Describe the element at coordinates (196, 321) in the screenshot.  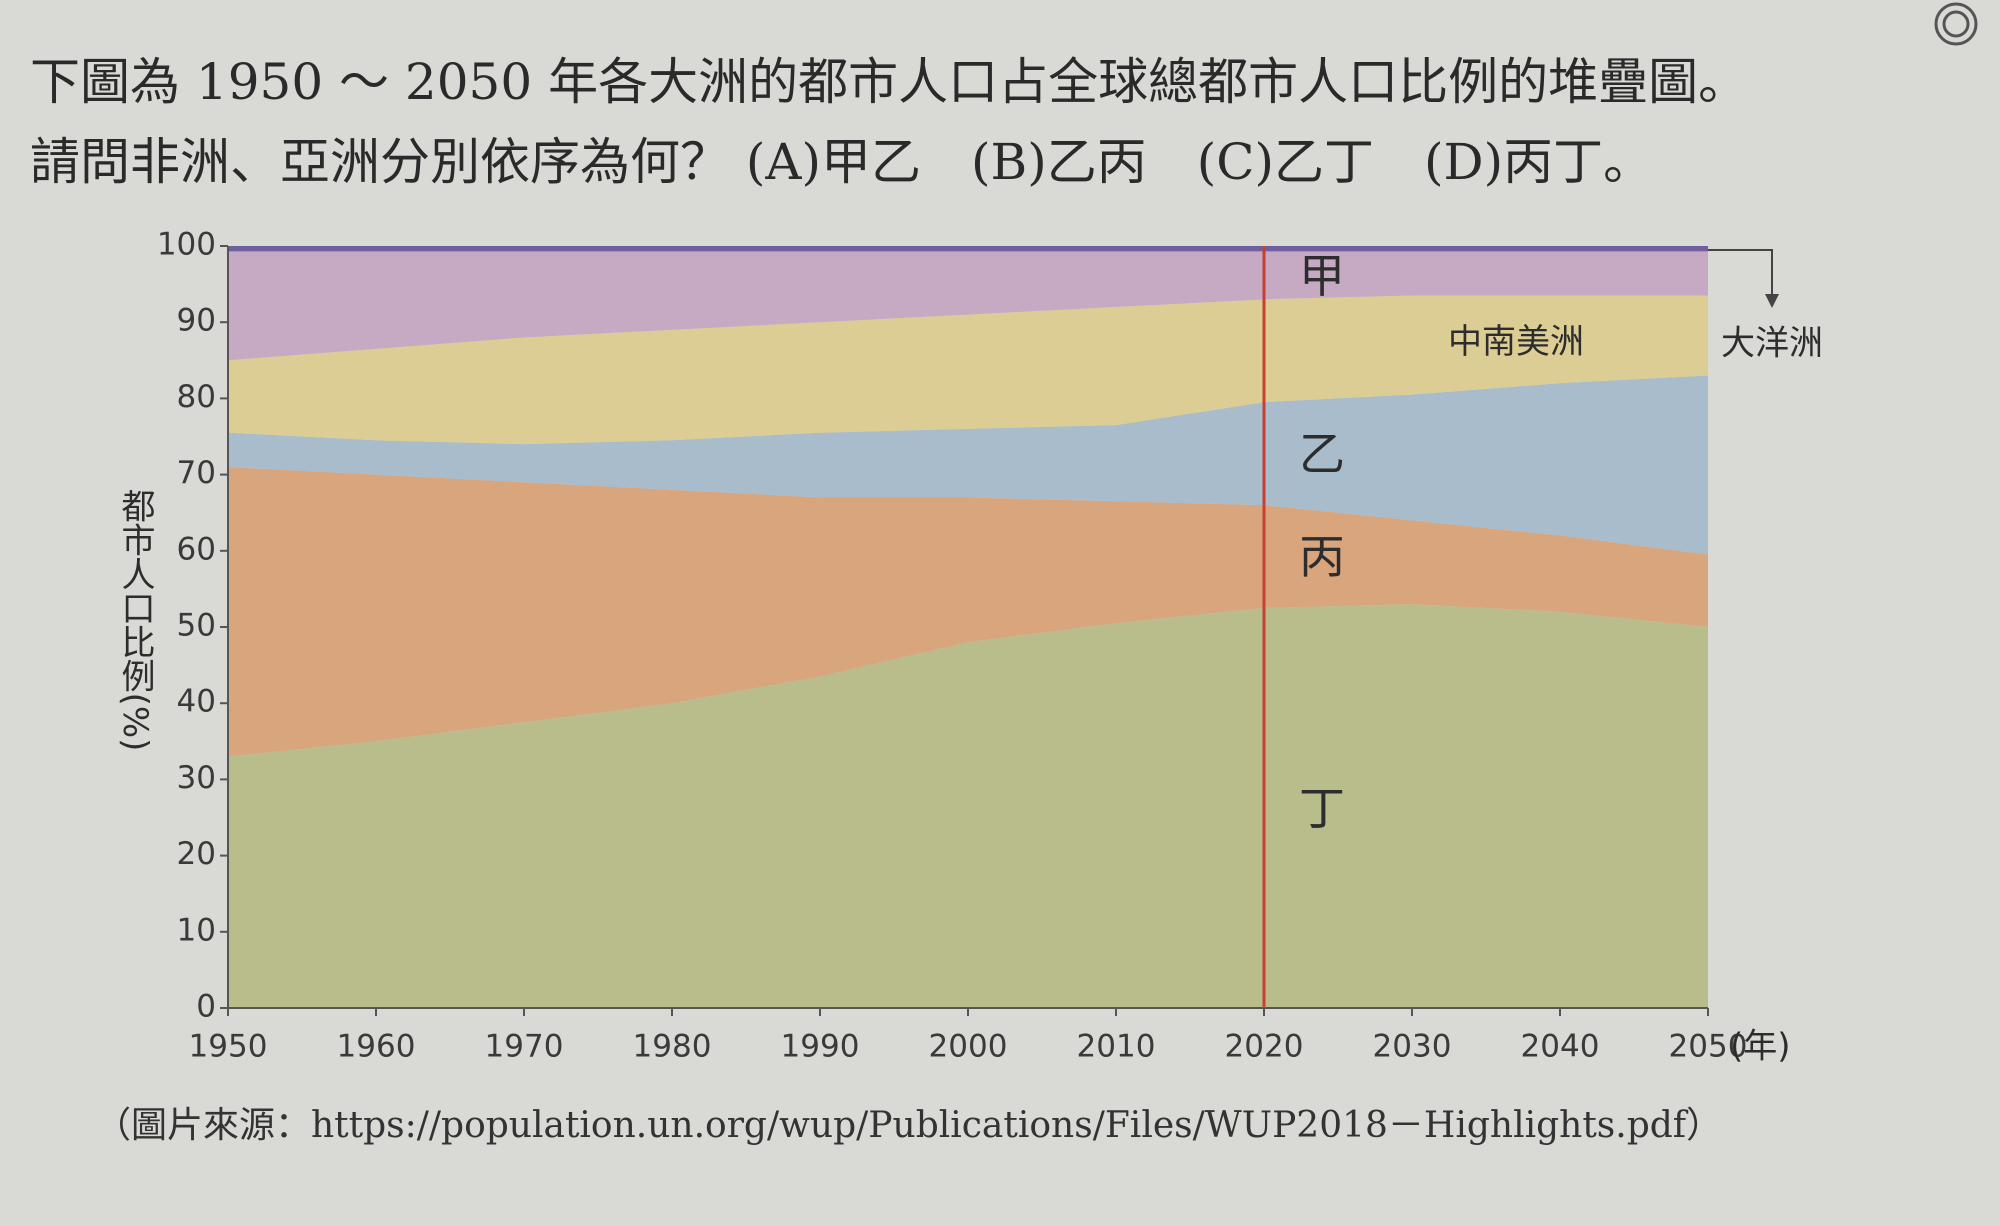
I see `y-tick-label: 90` at that location.